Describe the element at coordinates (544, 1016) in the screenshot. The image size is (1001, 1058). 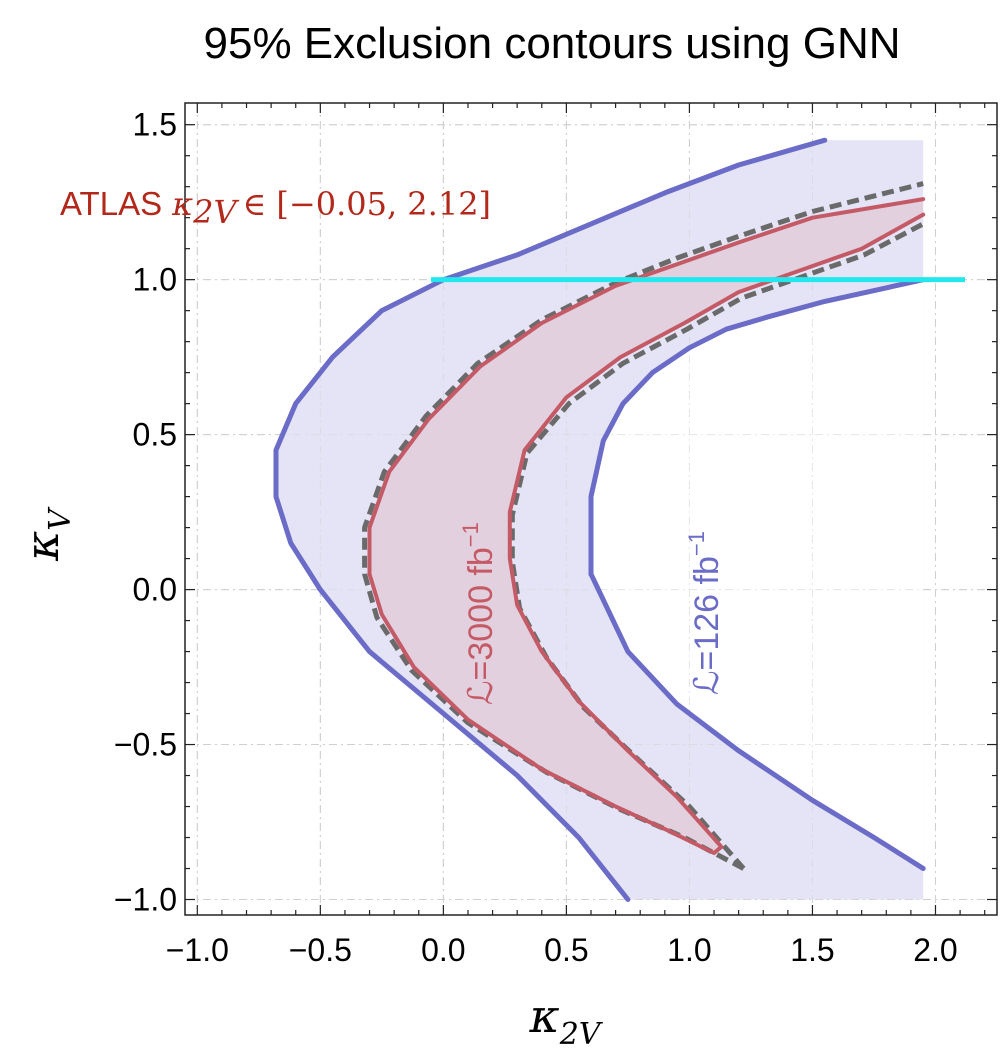
I see `x-axis-label-main: κ` at that location.